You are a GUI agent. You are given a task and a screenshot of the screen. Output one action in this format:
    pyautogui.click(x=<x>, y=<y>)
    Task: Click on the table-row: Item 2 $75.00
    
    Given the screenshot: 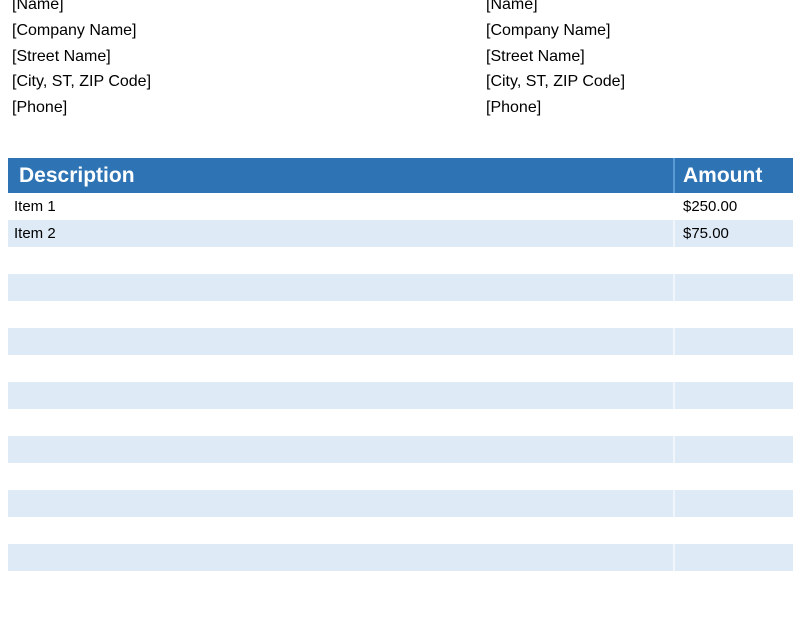 What is the action you would take?
    pyautogui.click(x=400, y=233)
    